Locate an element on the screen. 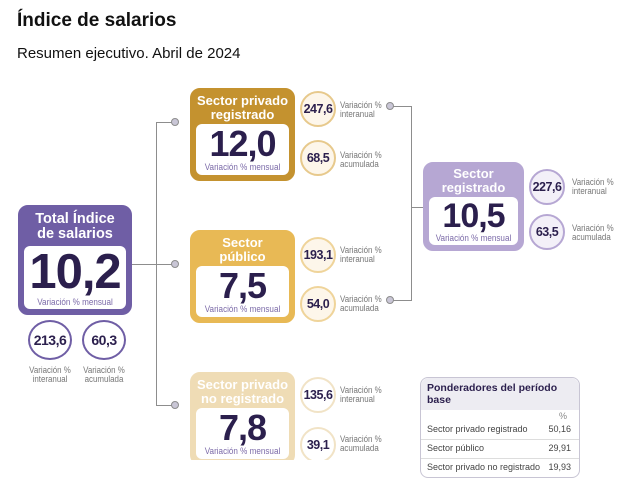 The height and width of the screenshot is (488, 635). connector-right-trunk is located at coordinates (411, 203).